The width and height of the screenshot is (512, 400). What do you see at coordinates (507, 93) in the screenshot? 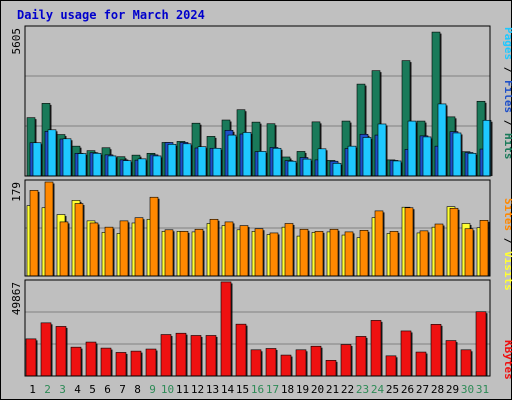
I see `ylabel-hits-files-pages: Pages / Files / Hits` at bounding box center [507, 93].